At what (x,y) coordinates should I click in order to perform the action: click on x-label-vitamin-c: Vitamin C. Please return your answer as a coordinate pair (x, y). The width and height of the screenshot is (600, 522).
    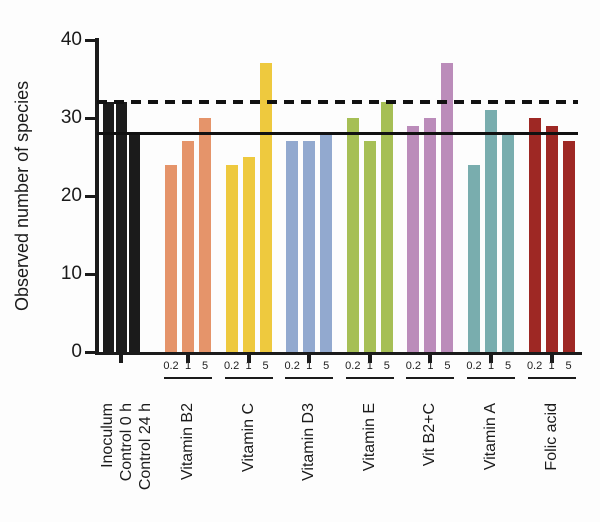
    Looking at the image, I should click on (248, 438).